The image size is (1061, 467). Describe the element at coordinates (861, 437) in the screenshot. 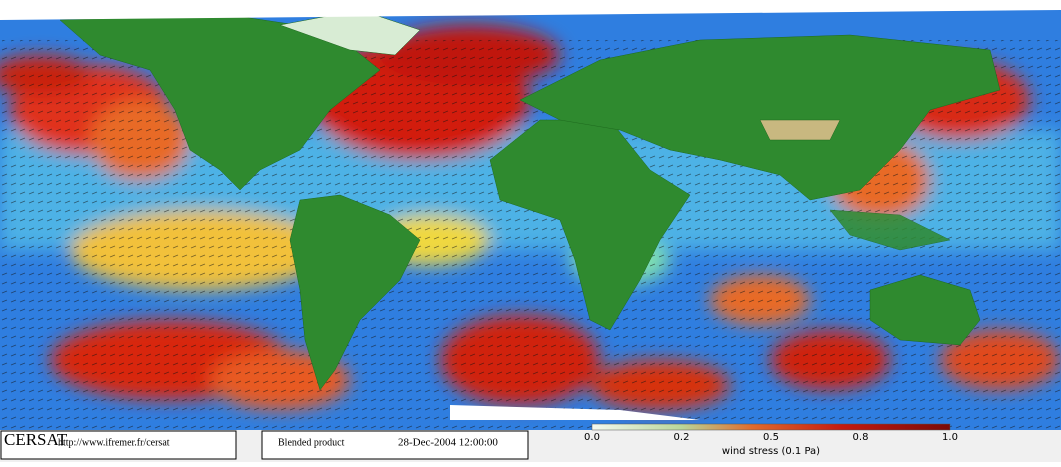

I see `colorbar-label: 0.8` at that location.